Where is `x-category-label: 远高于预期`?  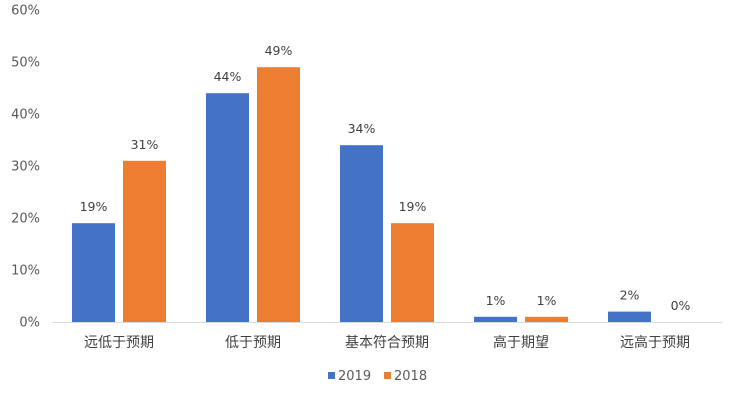 x-category-label: 远高于预期 is located at coordinates (655, 342).